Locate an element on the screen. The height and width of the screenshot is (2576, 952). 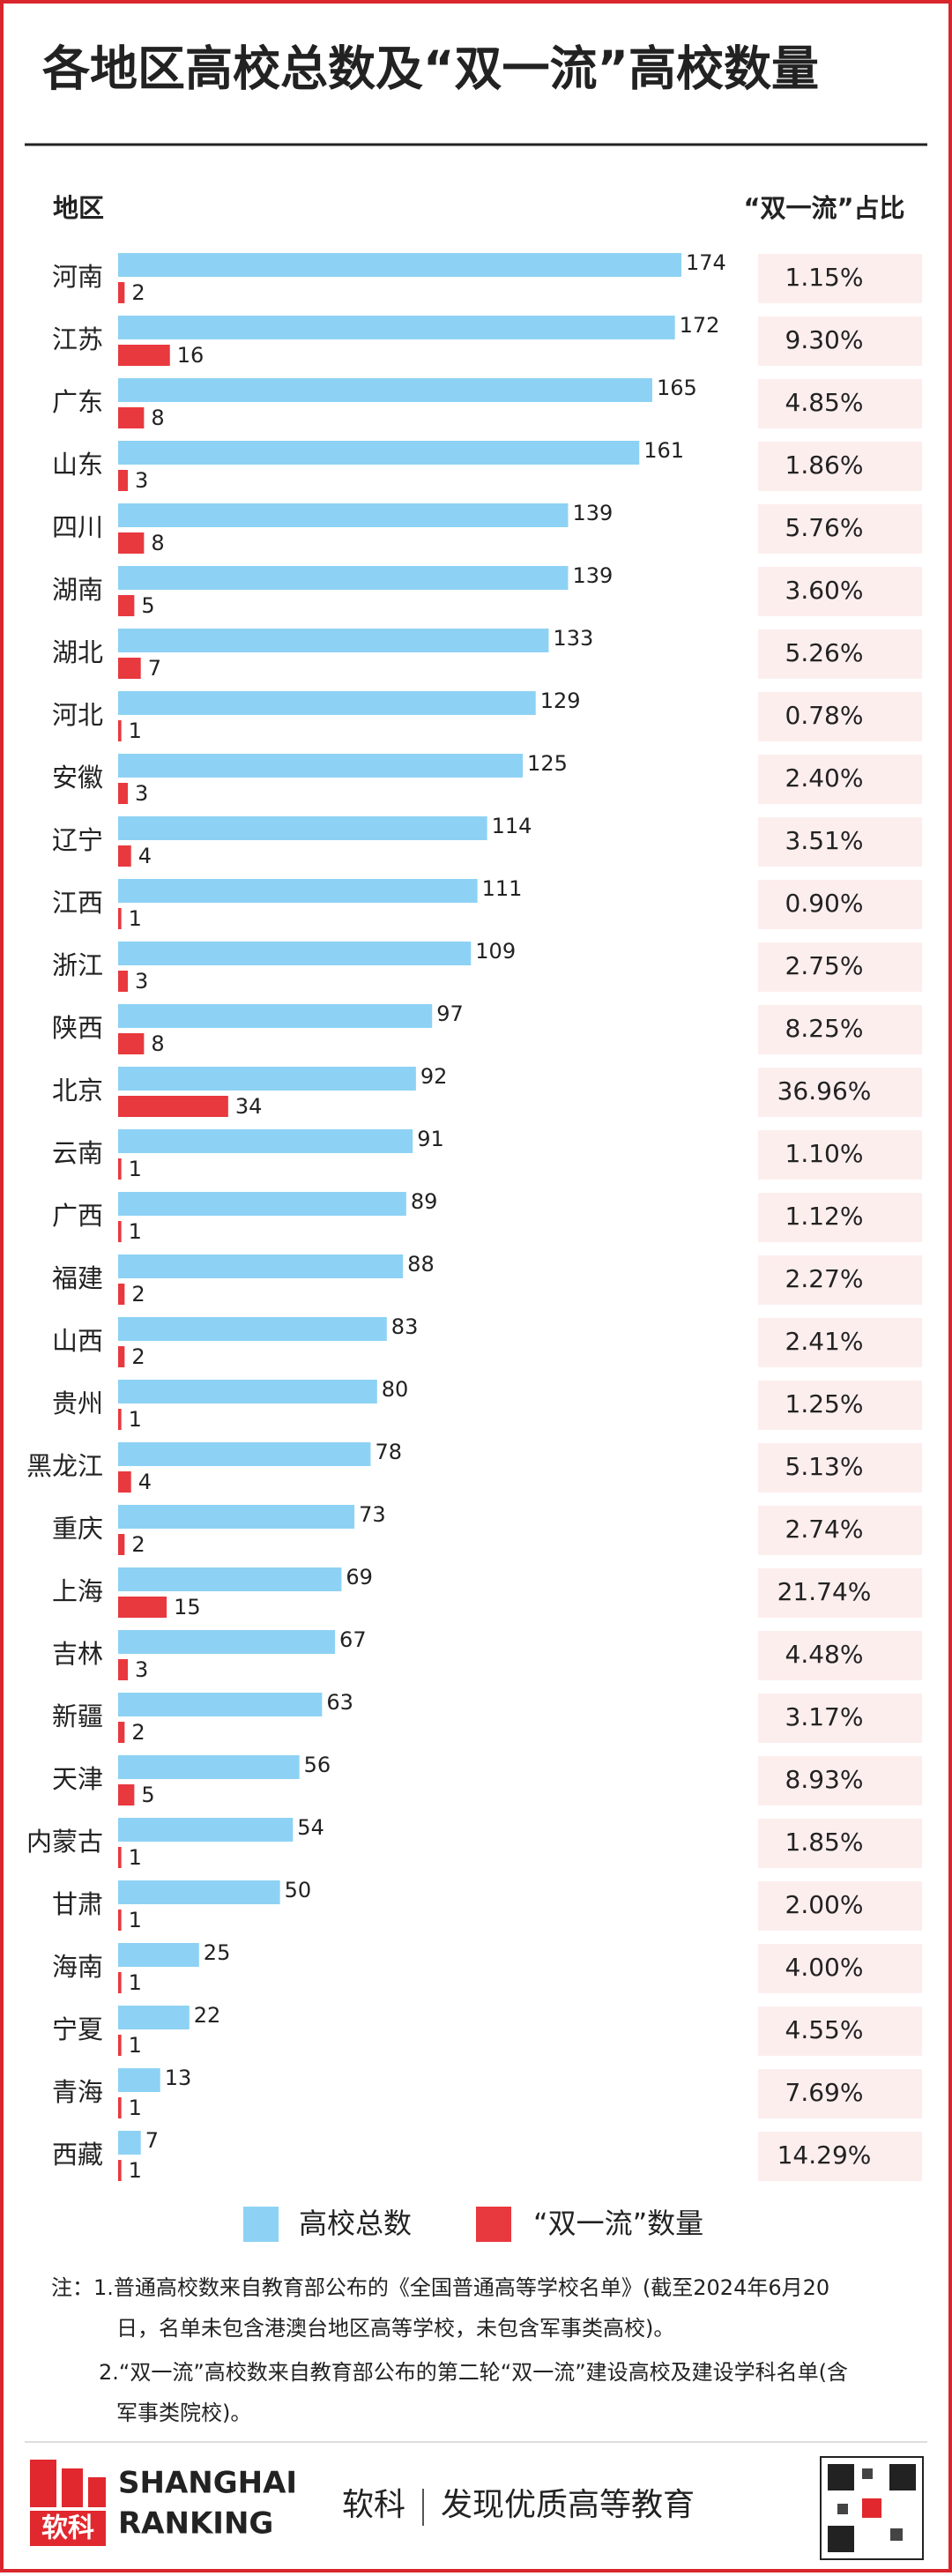
value-label: 114 is located at coordinates (512, 826).